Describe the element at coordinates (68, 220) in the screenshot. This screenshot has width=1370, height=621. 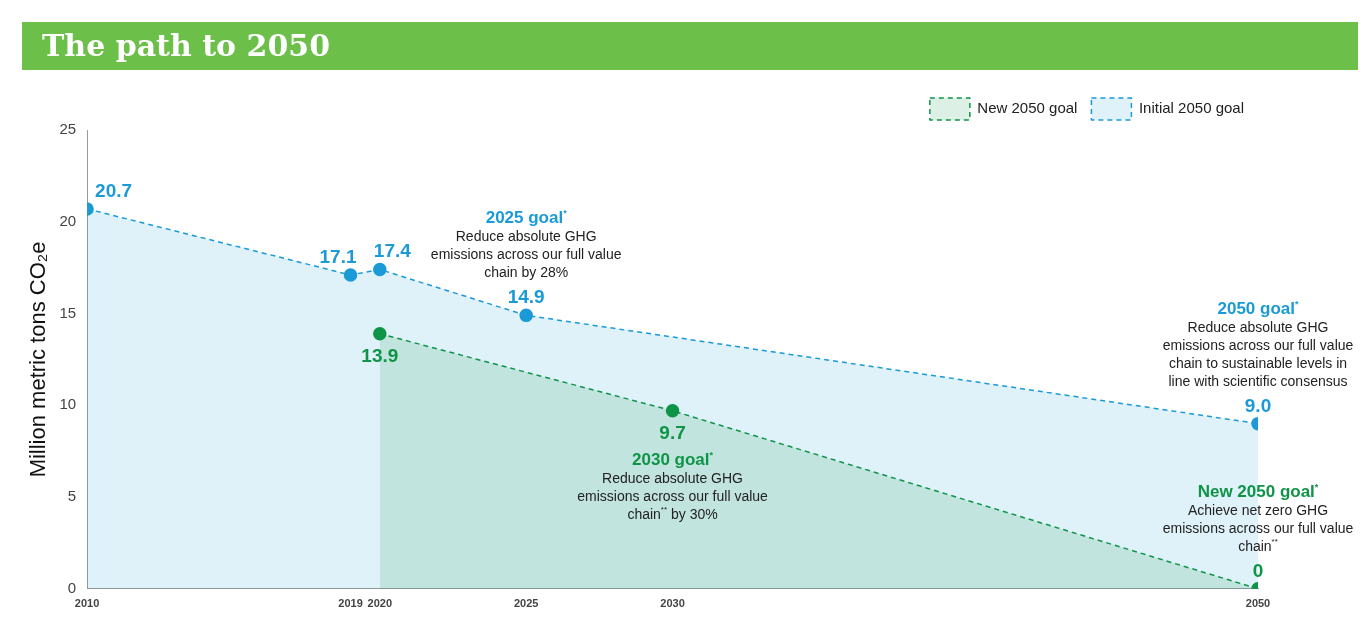
I see `y-tick-label: 20` at that location.